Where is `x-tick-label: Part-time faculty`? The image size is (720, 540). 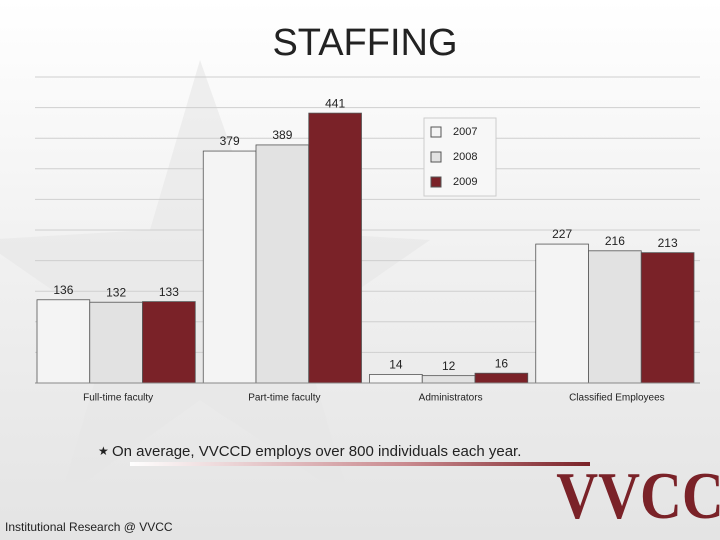
x-tick-label: Part-time faculty is located at coordinates (284, 398).